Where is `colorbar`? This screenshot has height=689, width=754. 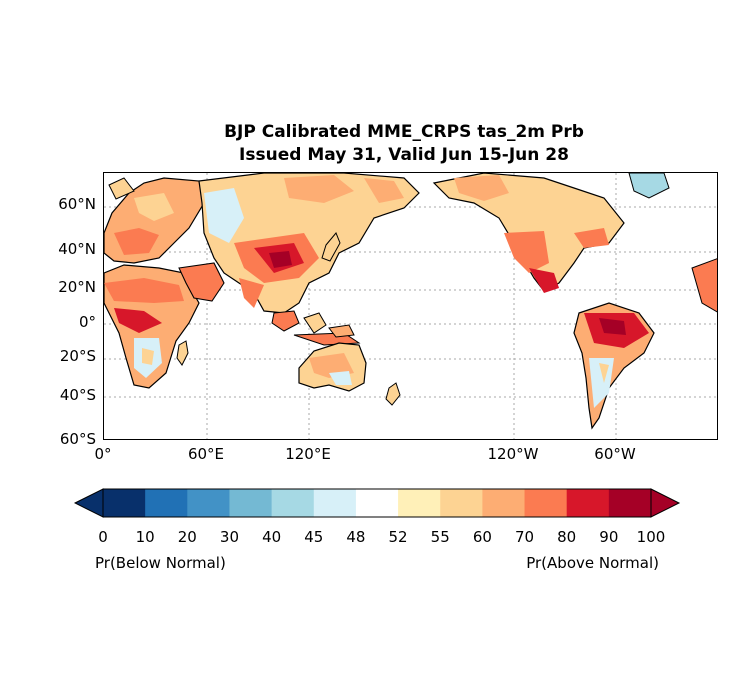
colorbar is located at coordinates (377, 503).